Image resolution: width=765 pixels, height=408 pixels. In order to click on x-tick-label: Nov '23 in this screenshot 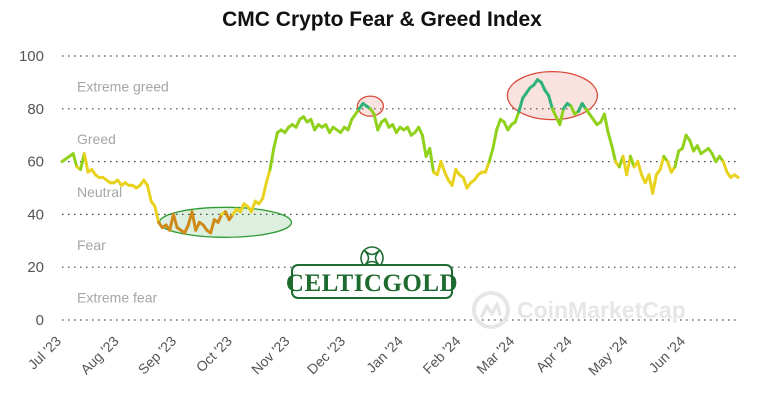, I will do `click(270, 355)`.